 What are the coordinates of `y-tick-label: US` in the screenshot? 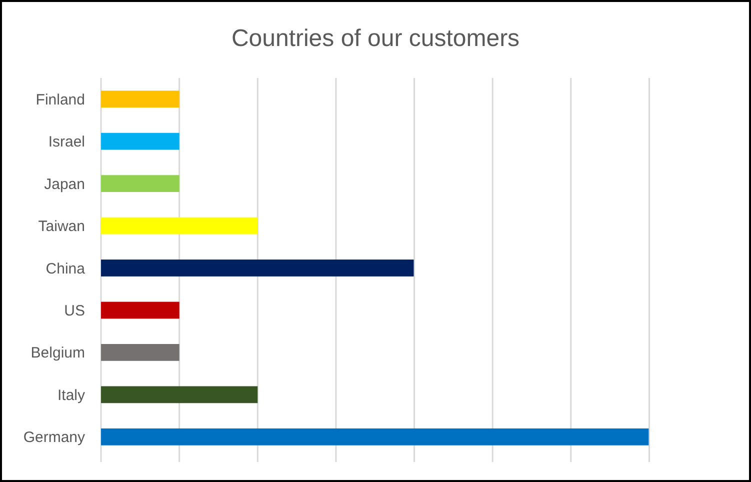 It's located at (74, 311).